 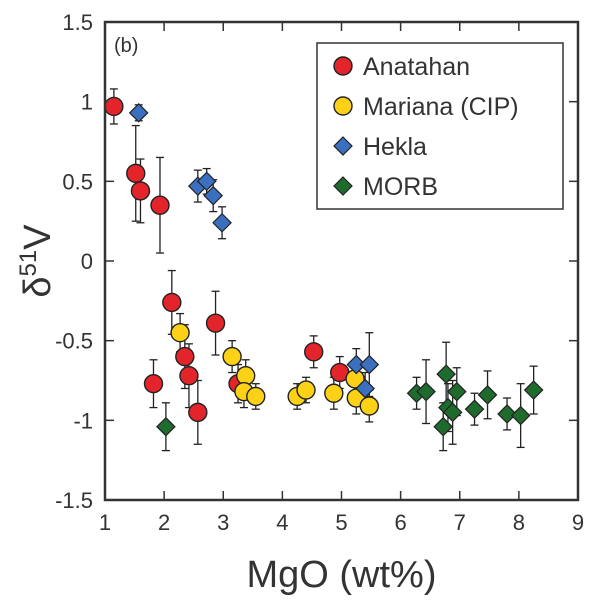 I want to click on y-axis-title-tail: V, so click(x=38, y=237).